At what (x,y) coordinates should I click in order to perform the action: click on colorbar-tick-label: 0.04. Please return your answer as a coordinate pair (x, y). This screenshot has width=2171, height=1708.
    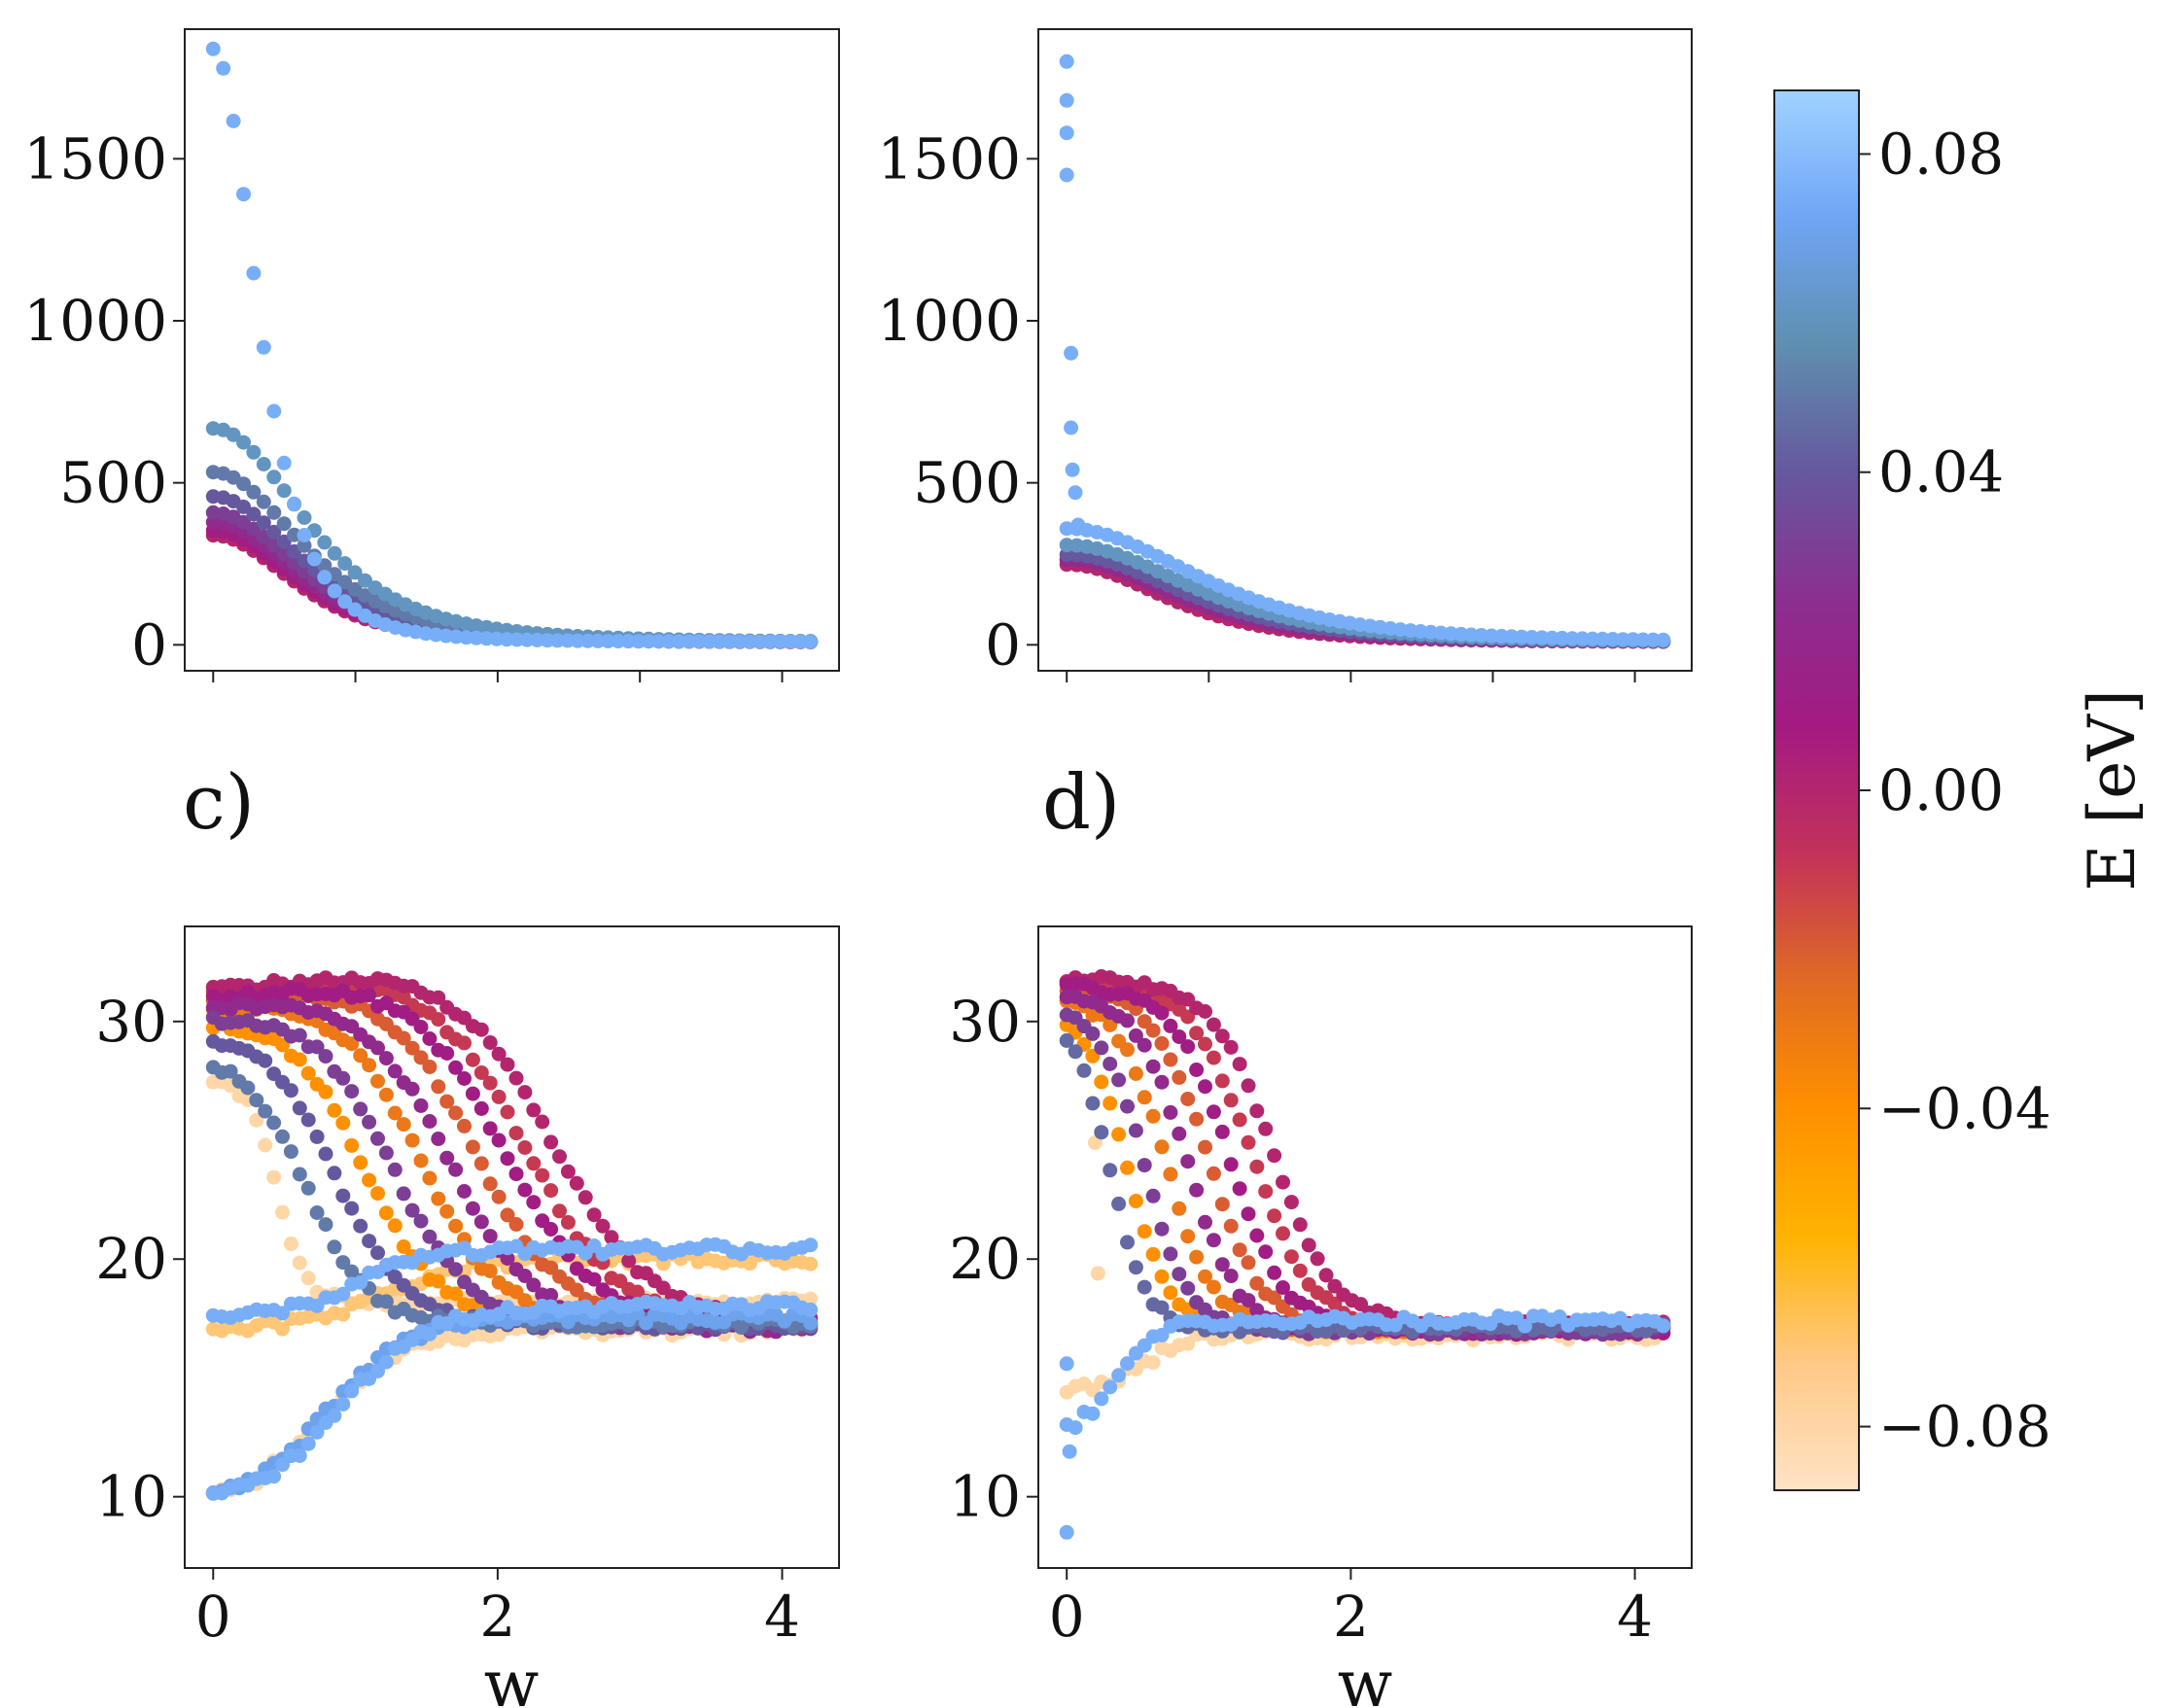
    Looking at the image, I should click on (1941, 472).